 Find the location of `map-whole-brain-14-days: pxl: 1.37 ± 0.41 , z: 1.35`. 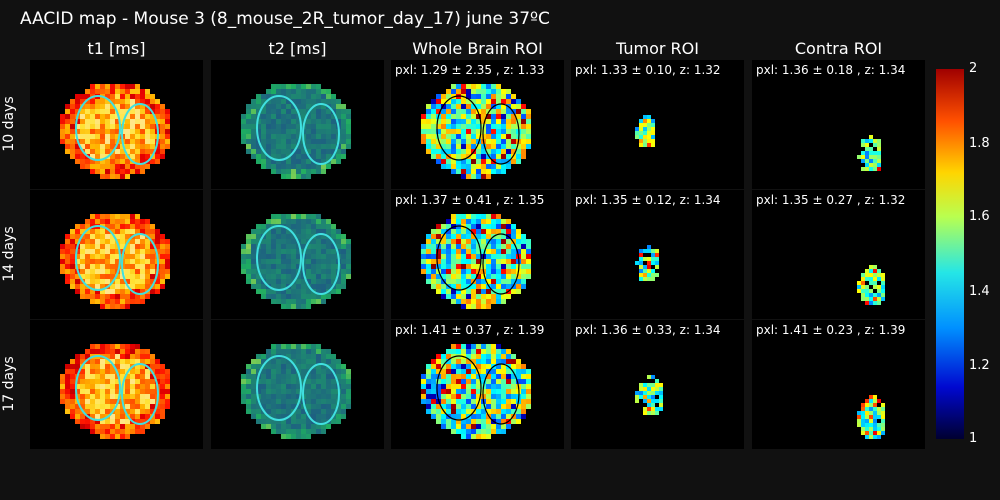

map-whole-brain-14-days: pxl: 1.37 ± 0.41 , z: 1.35 is located at coordinates (477, 254).